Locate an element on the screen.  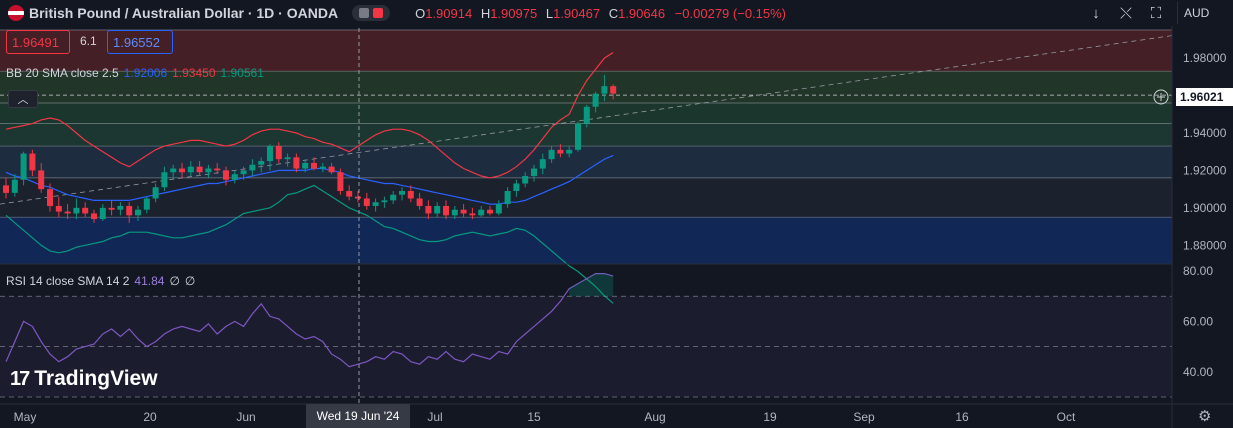
status-dot-red-icon is located at coordinates (378, 13).